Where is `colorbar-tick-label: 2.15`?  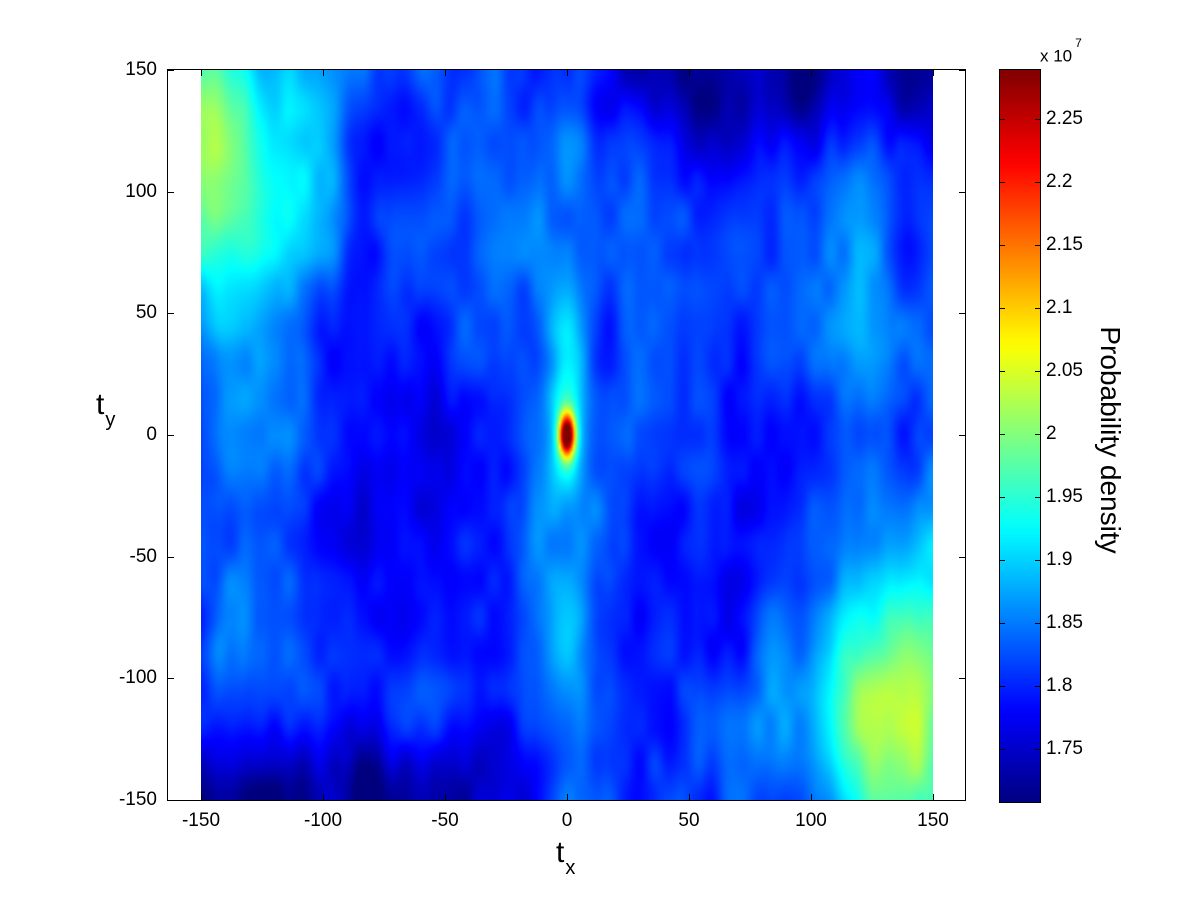 colorbar-tick-label: 2.15 is located at coordinates (1064, 244).